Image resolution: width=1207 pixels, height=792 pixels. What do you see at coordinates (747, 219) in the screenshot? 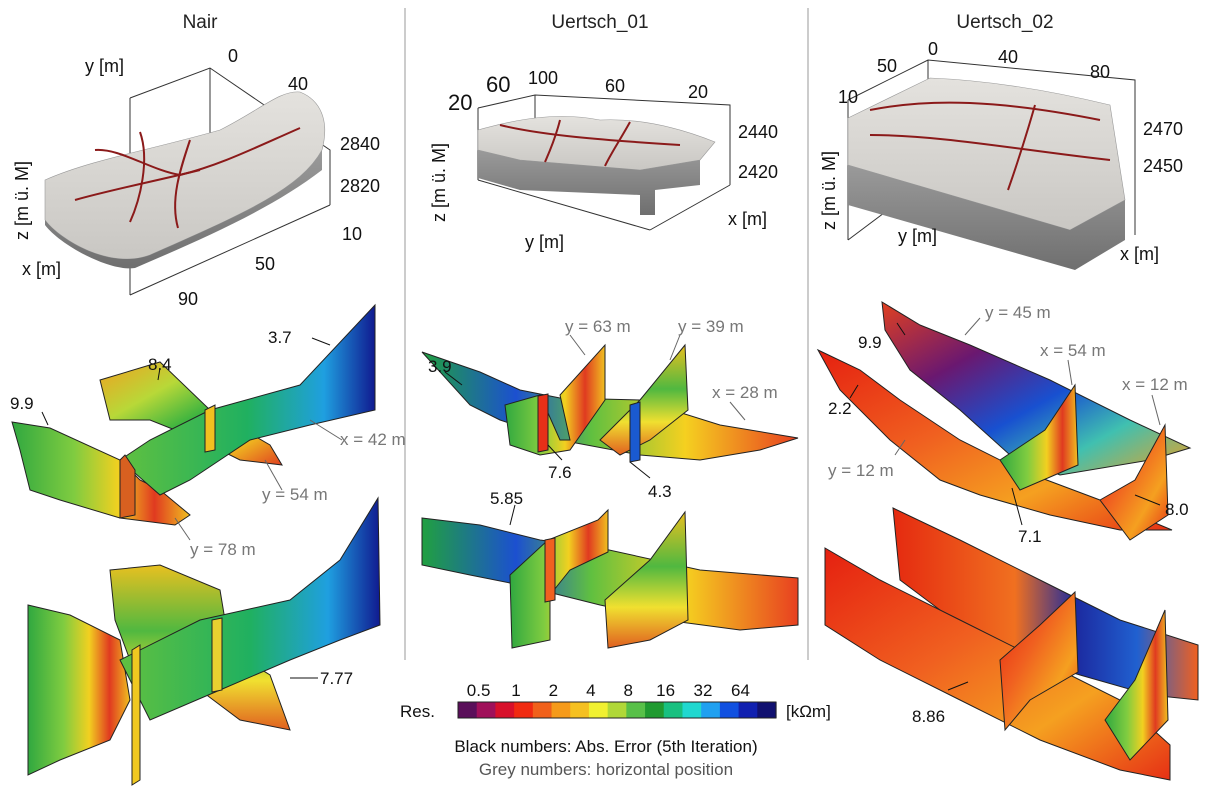
I see `uertsch01-x-axis-label: x [m]` at bounding box center [747, 219].